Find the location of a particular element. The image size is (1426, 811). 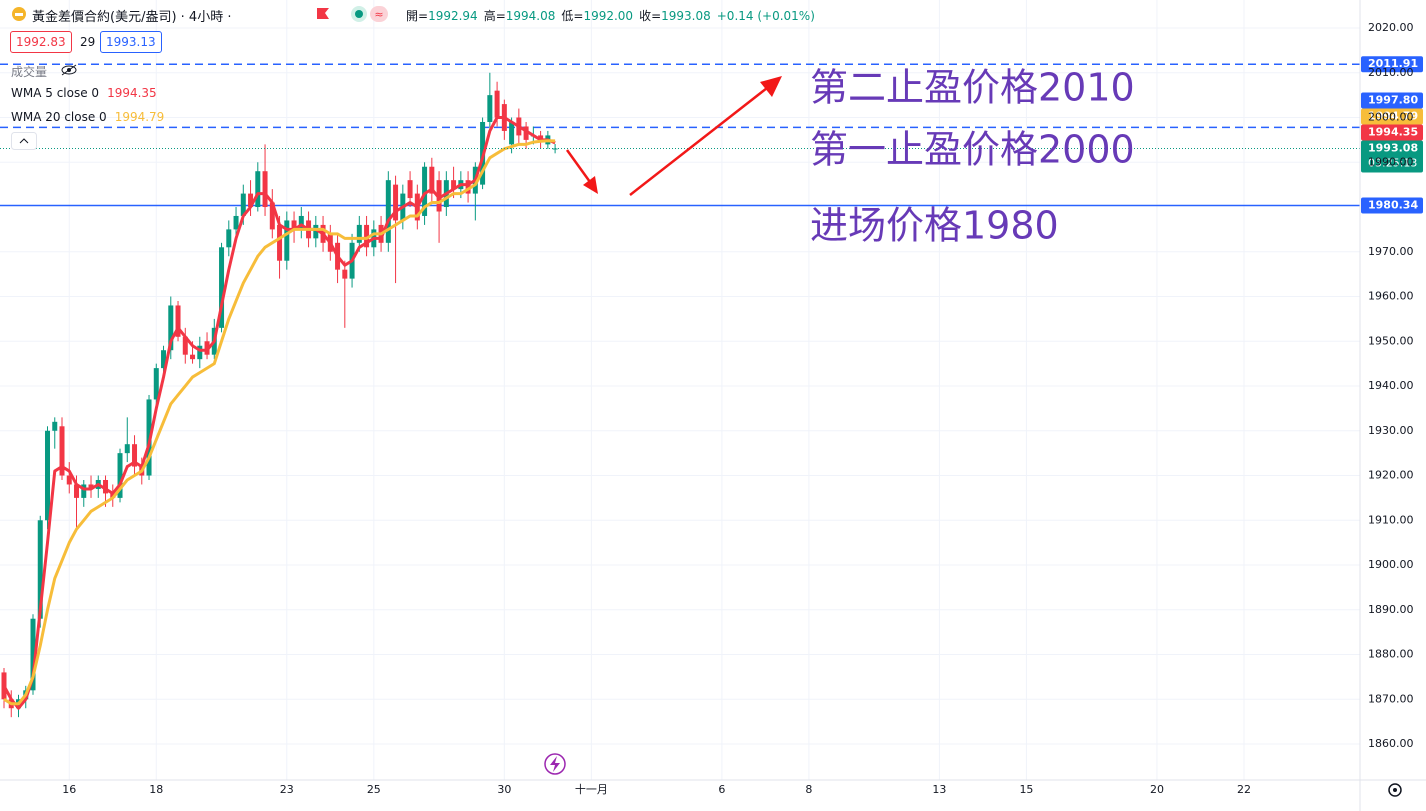

annotation: 进场价格1980 is located at coordinates (934, 226).